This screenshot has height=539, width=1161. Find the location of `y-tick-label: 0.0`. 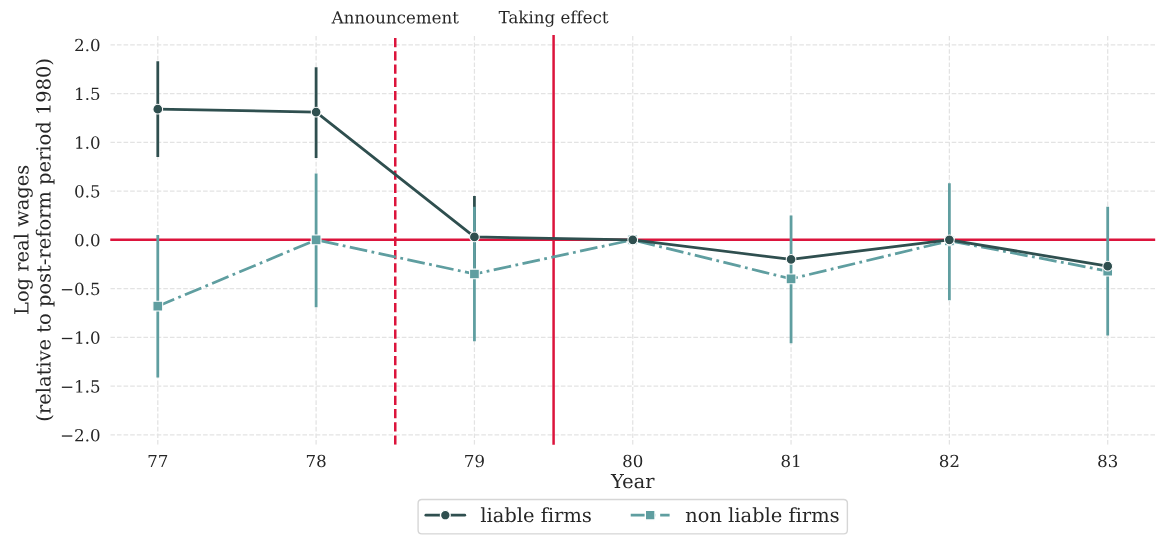

y-tick-label: 0.0 is located at coordinates (87, 240).